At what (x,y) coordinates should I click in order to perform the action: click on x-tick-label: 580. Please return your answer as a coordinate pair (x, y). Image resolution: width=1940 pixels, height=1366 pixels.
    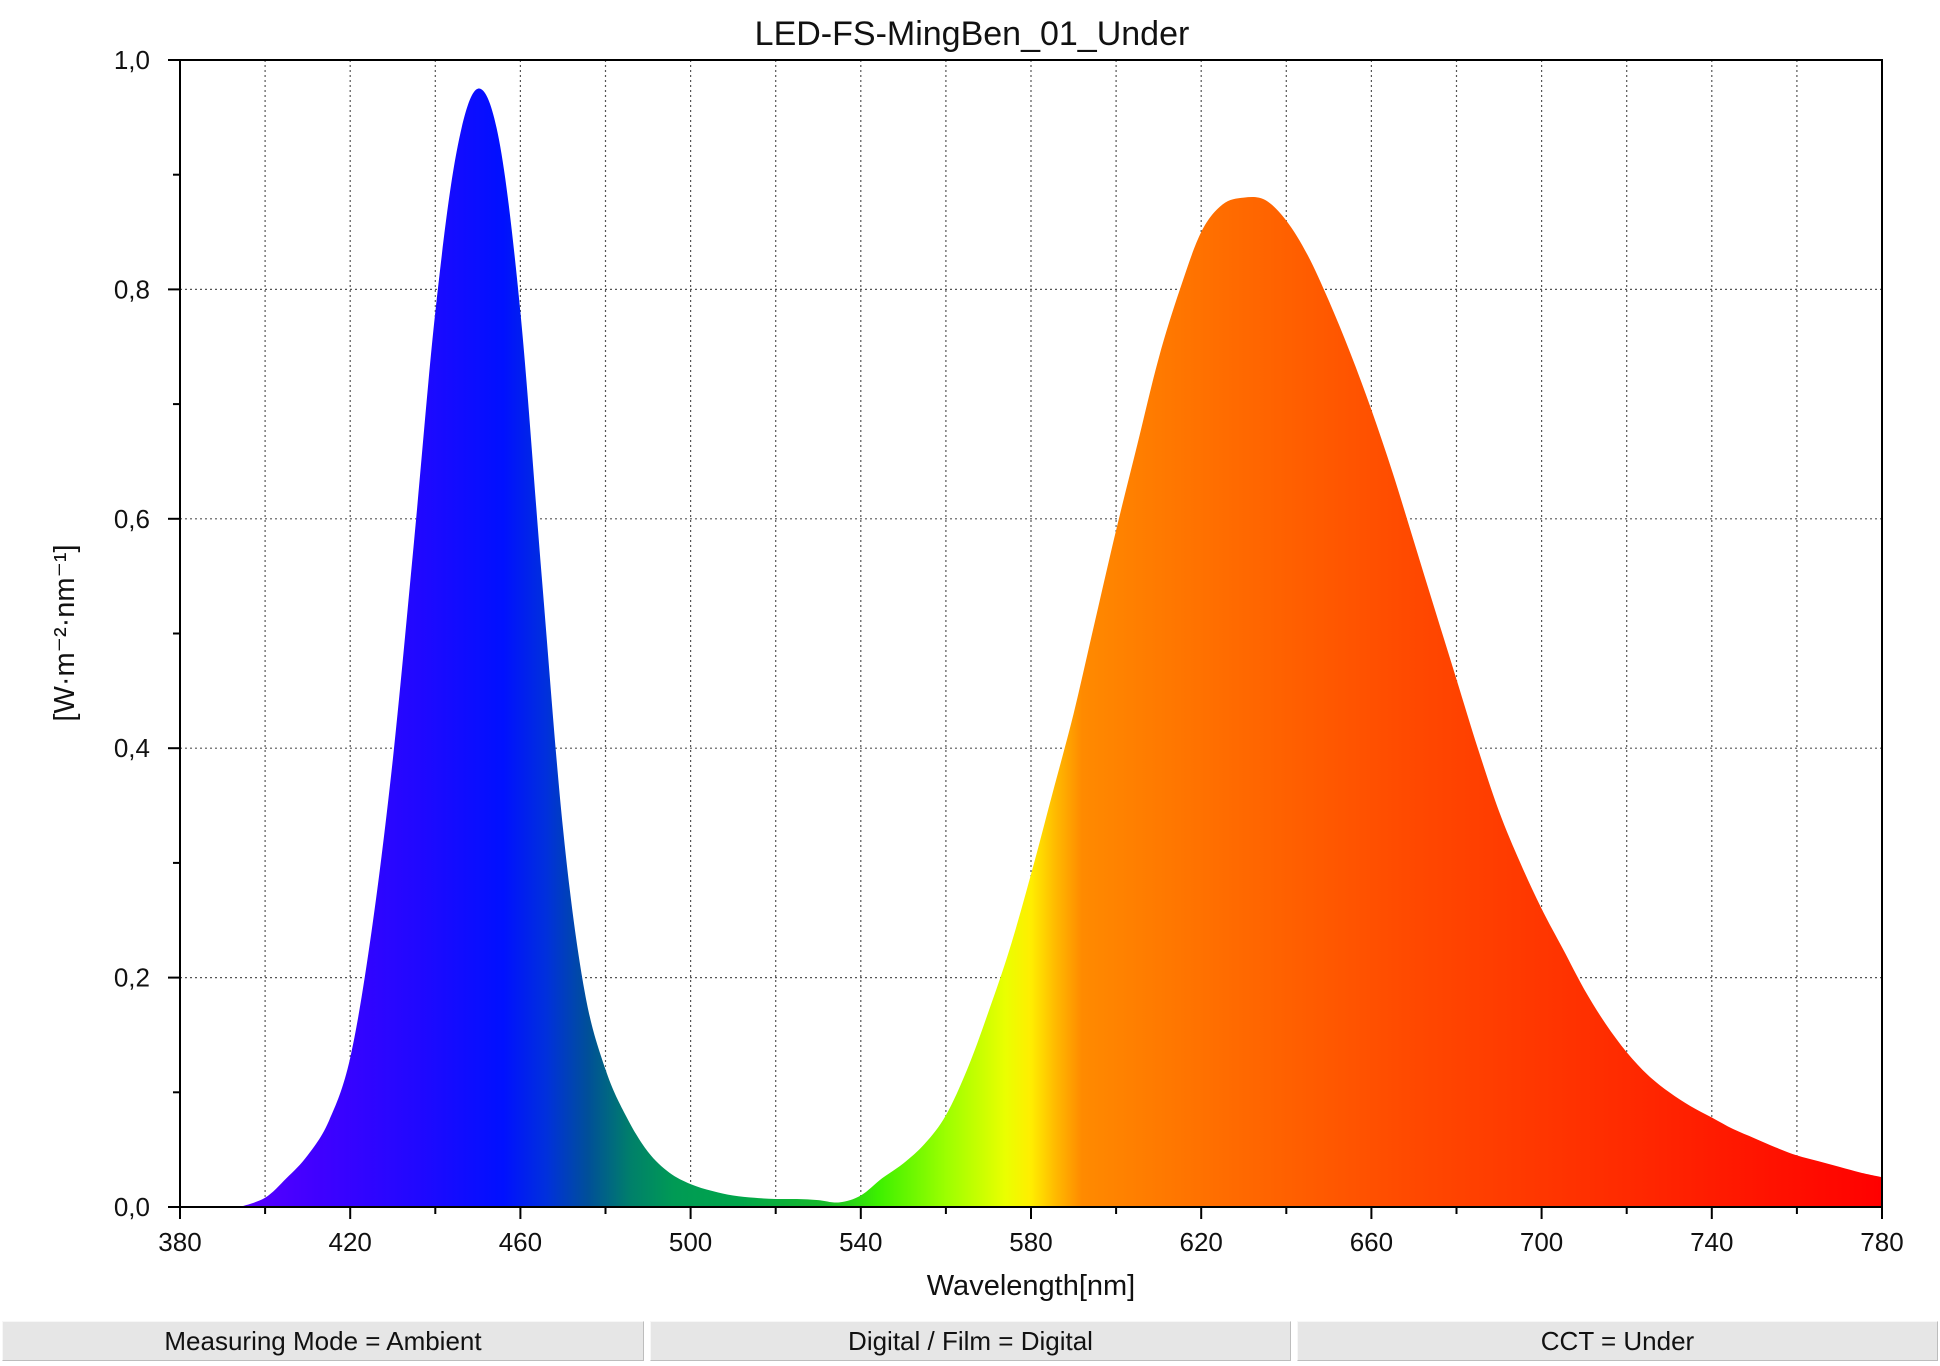
    Looking at the image, I should click on (1030, 1242).